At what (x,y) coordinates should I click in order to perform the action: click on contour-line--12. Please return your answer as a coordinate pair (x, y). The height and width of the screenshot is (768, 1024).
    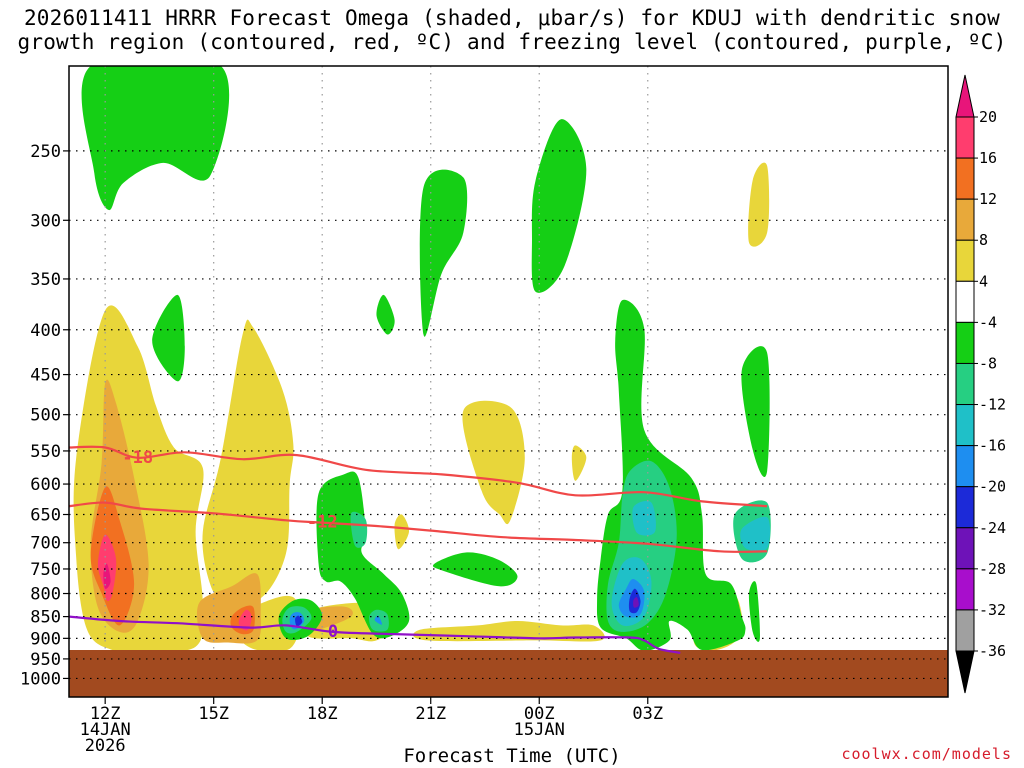
    Looking at the image, I should click on (418, 527).